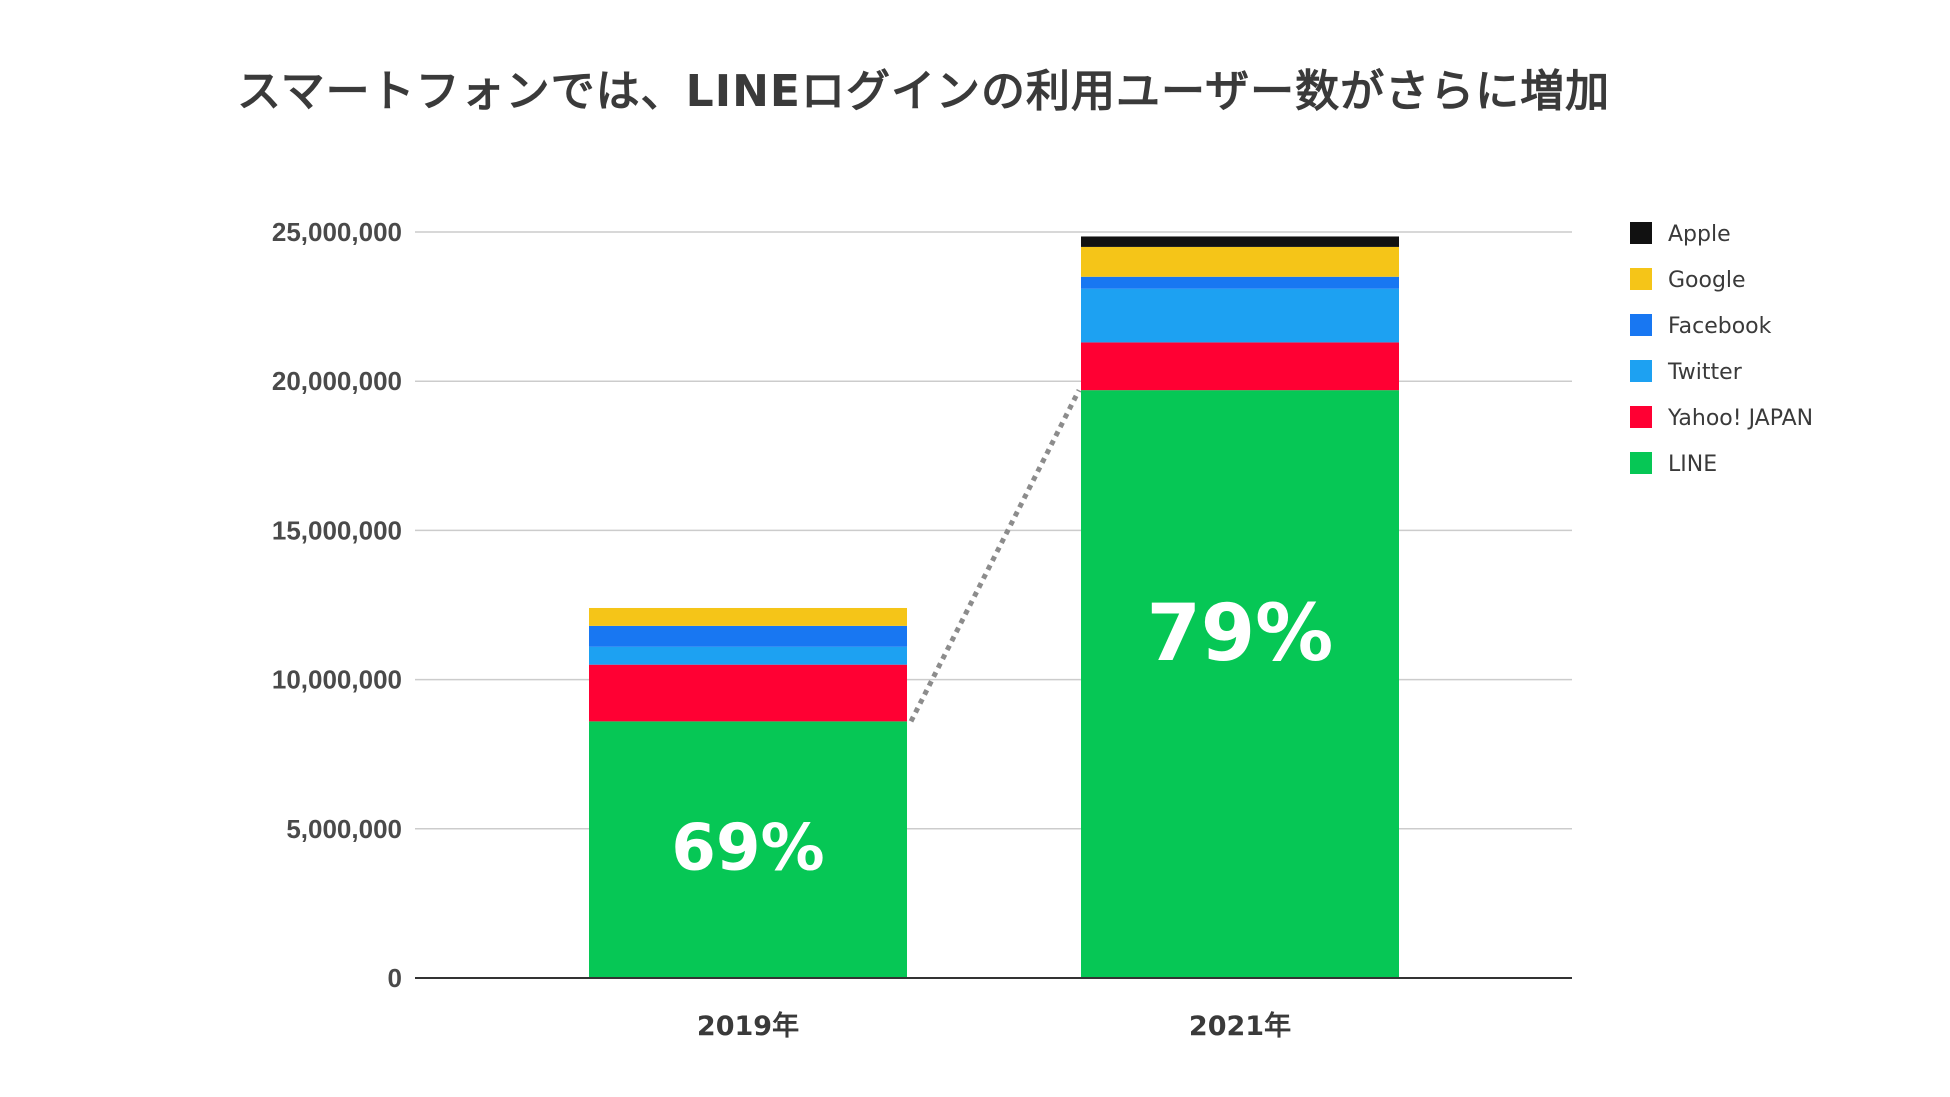 This screenshot has height=1097, width=1950. I want to click on percent-label-2019: 69%, so click(747, 849).